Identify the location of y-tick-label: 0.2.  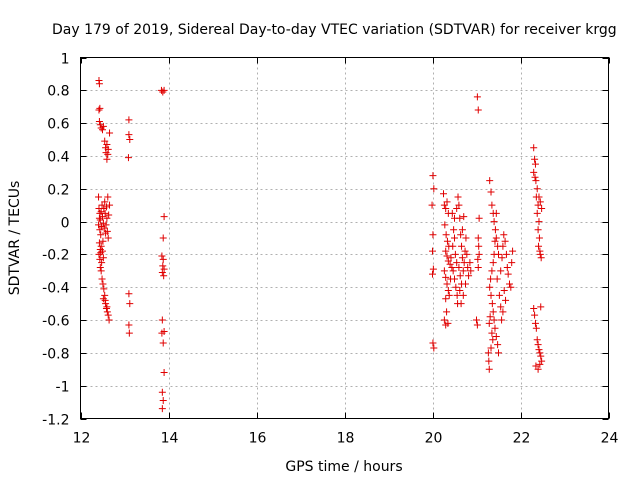
(58, 191).